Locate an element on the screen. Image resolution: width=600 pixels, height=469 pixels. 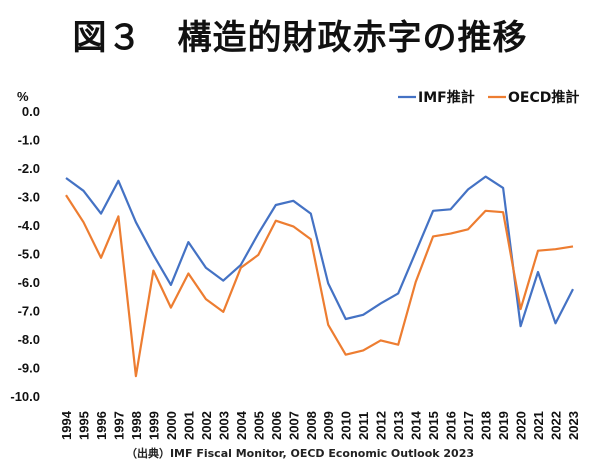
x-tick-label: 2010 is located at coordinates (346, 425).